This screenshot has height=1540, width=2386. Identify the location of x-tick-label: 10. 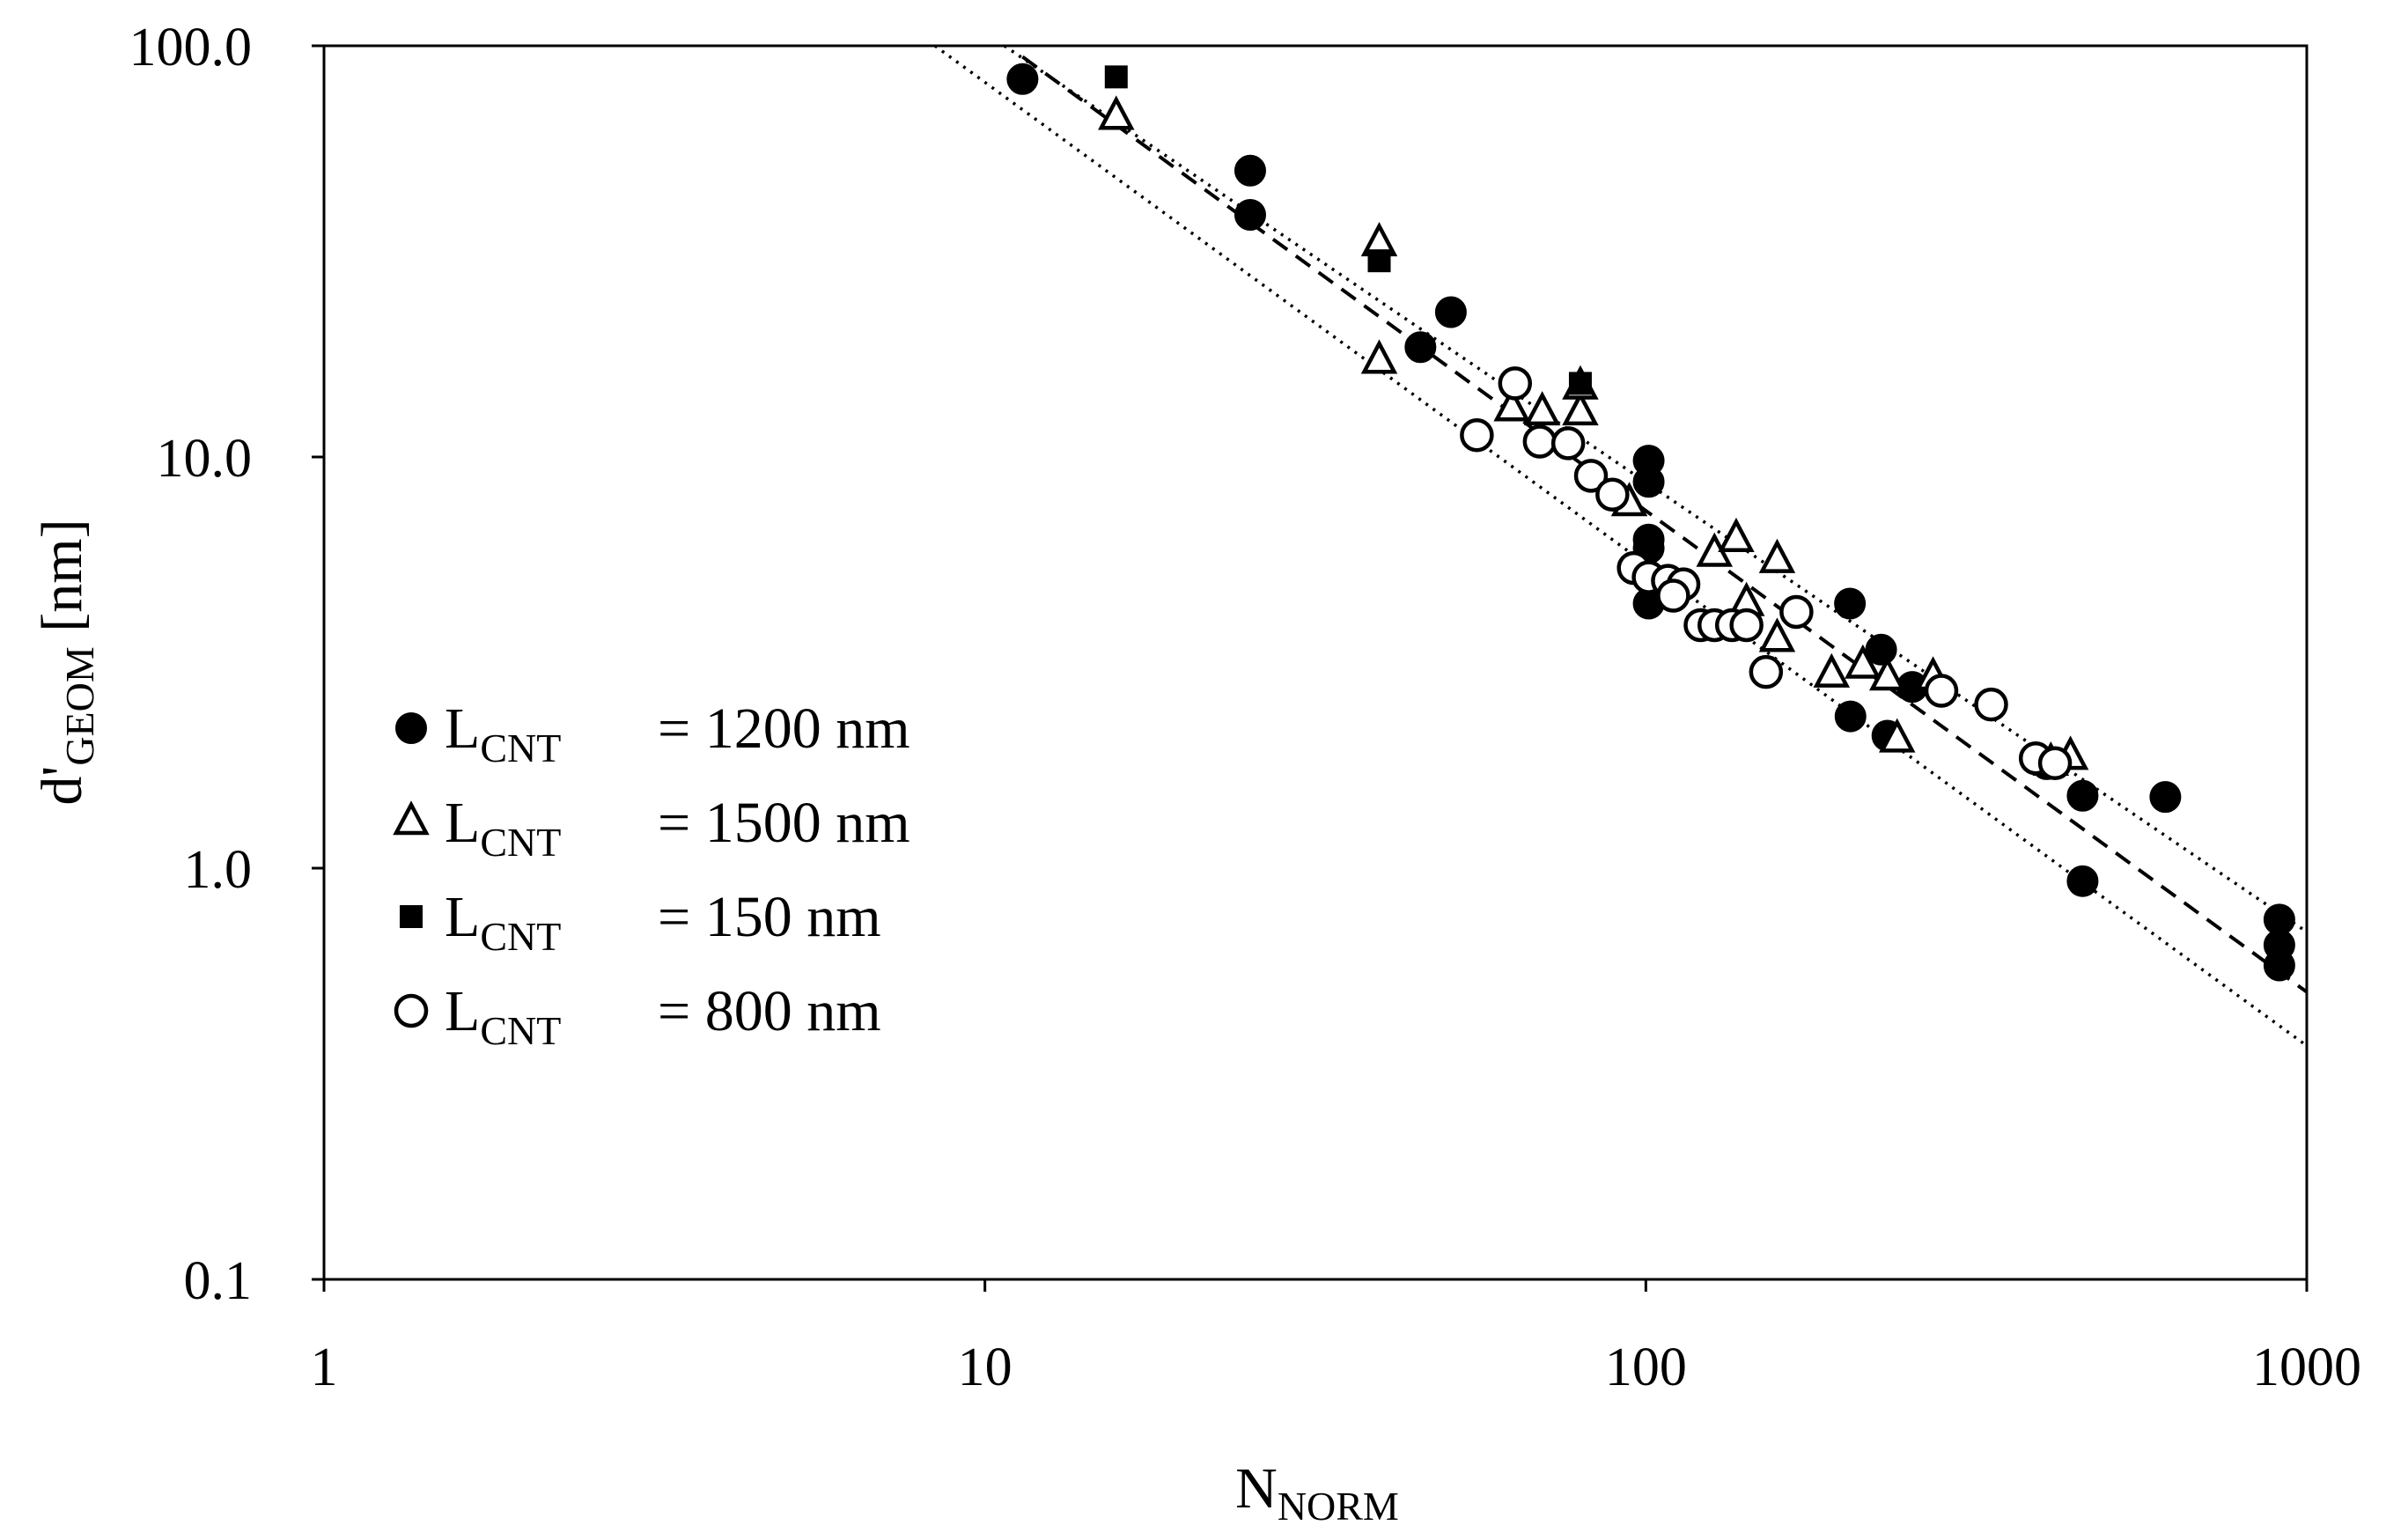
(985, 1367).